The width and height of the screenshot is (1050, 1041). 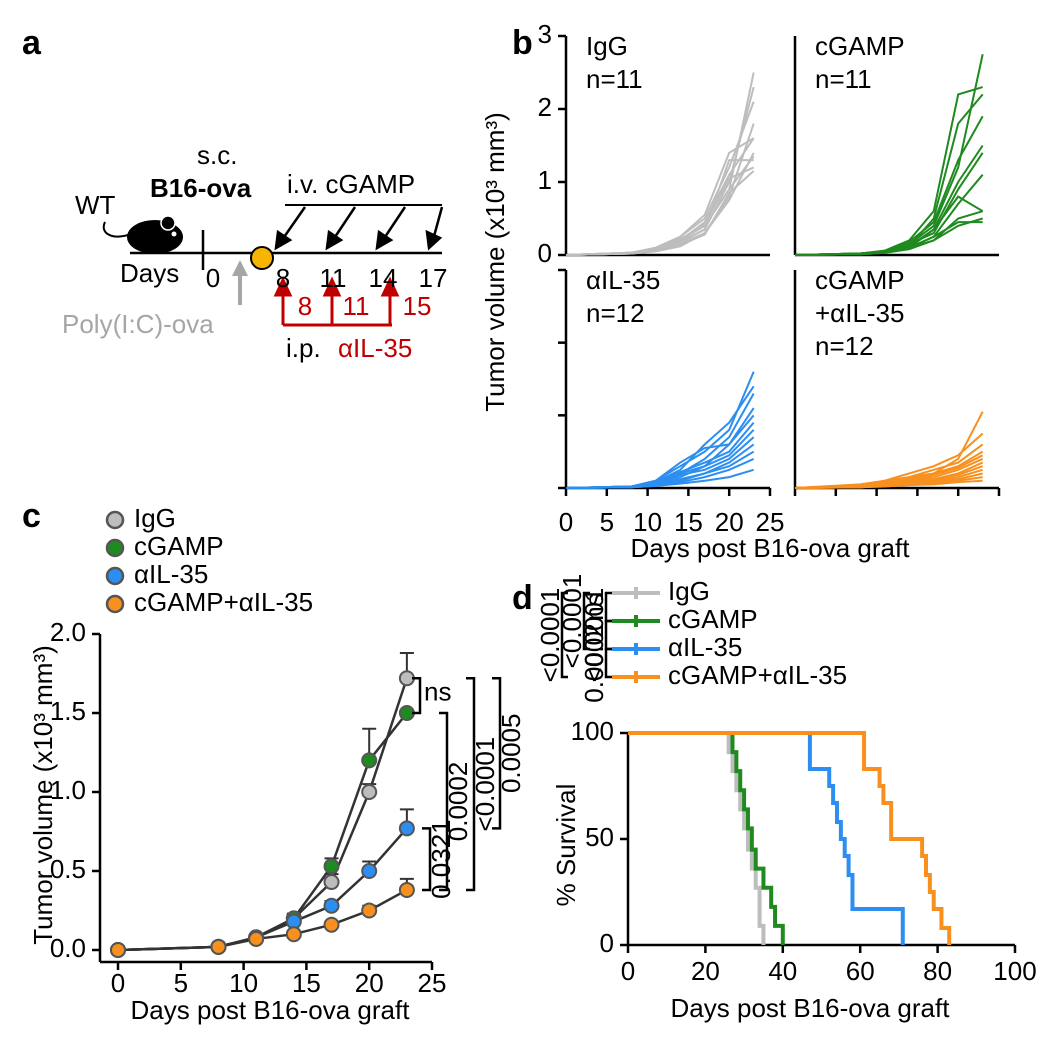 I want to click on panel-label: c, so click(x=31, y=516).